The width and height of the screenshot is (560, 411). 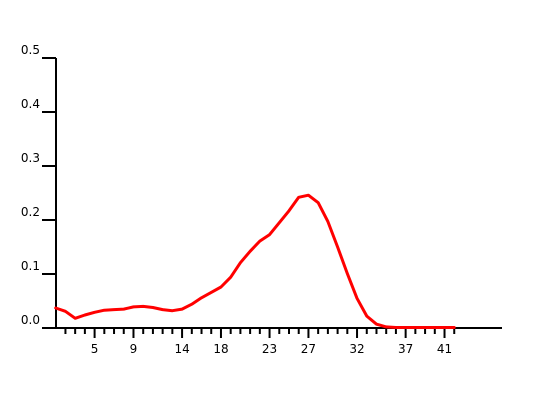 What do you see at coordinates (220, 349) in the screenshot?
I see `x-tick-label: 18` at bounding box center [220, 349].